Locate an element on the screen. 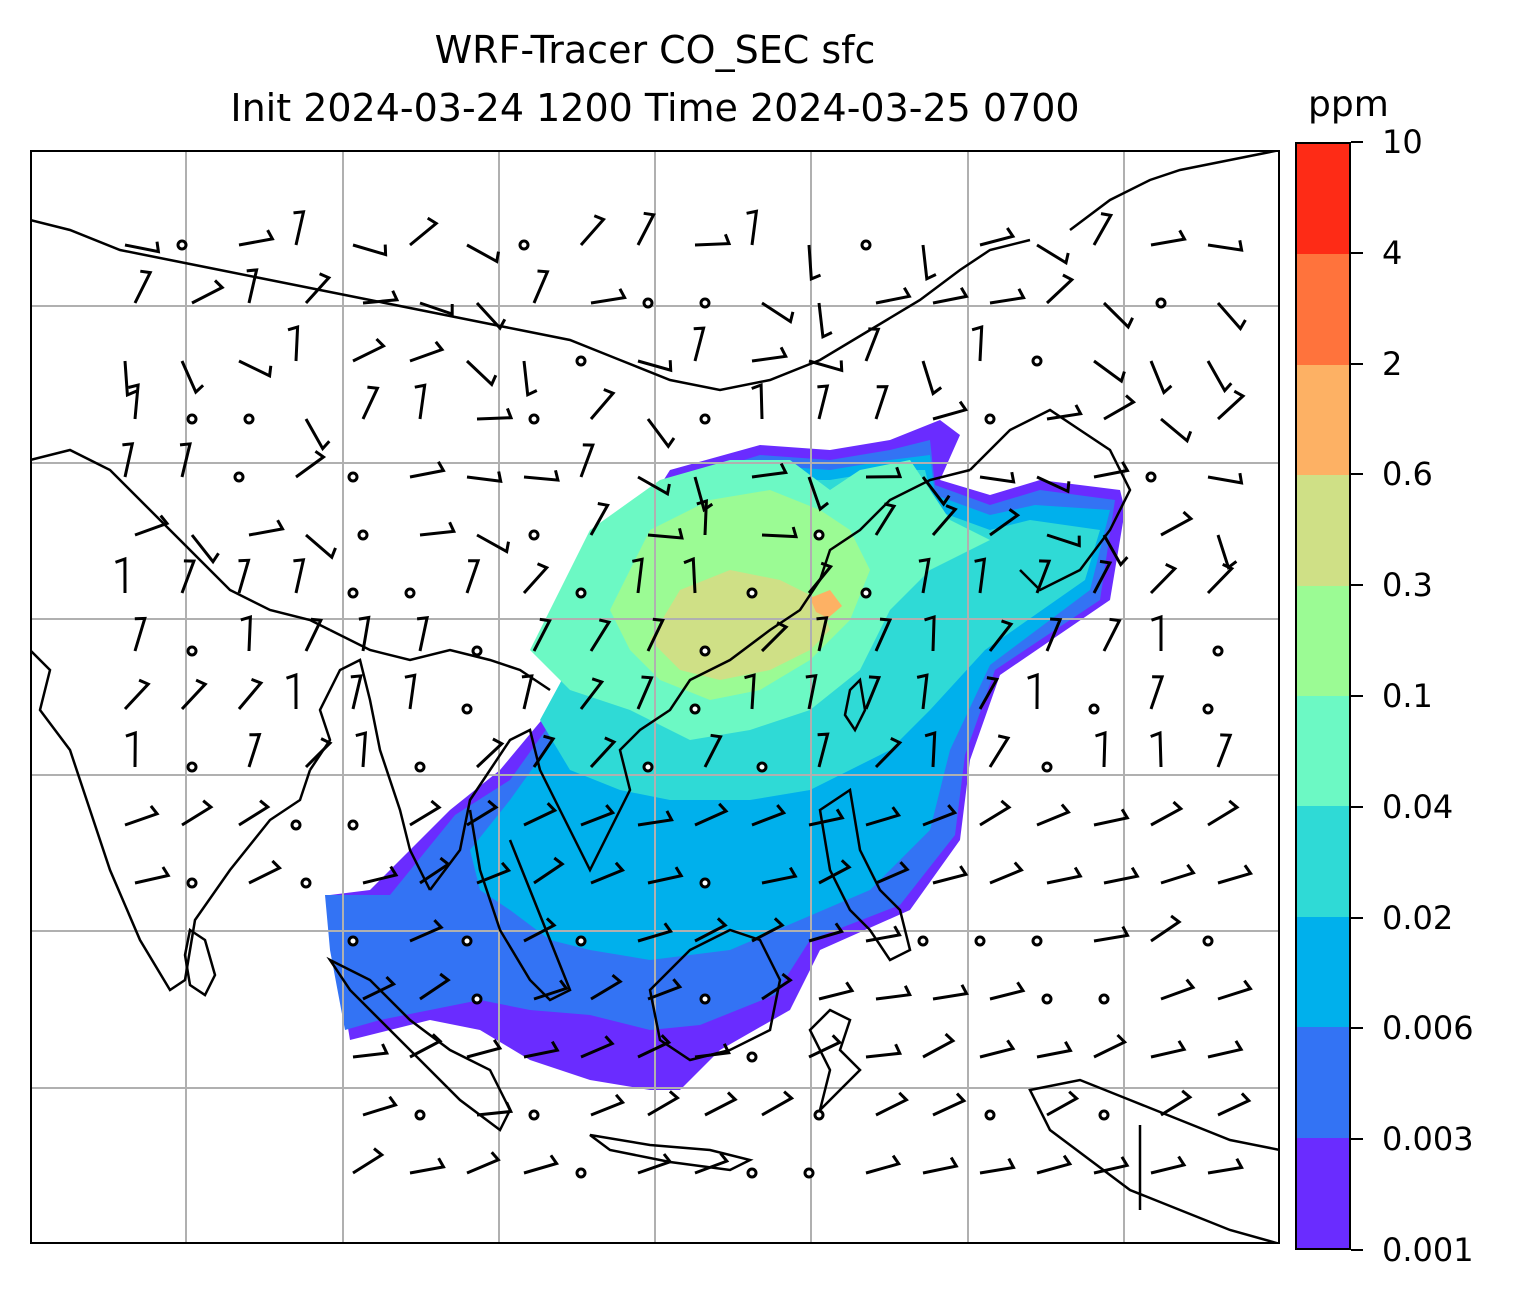  northeast-asia-coast is located at coordinates (1174, 190).